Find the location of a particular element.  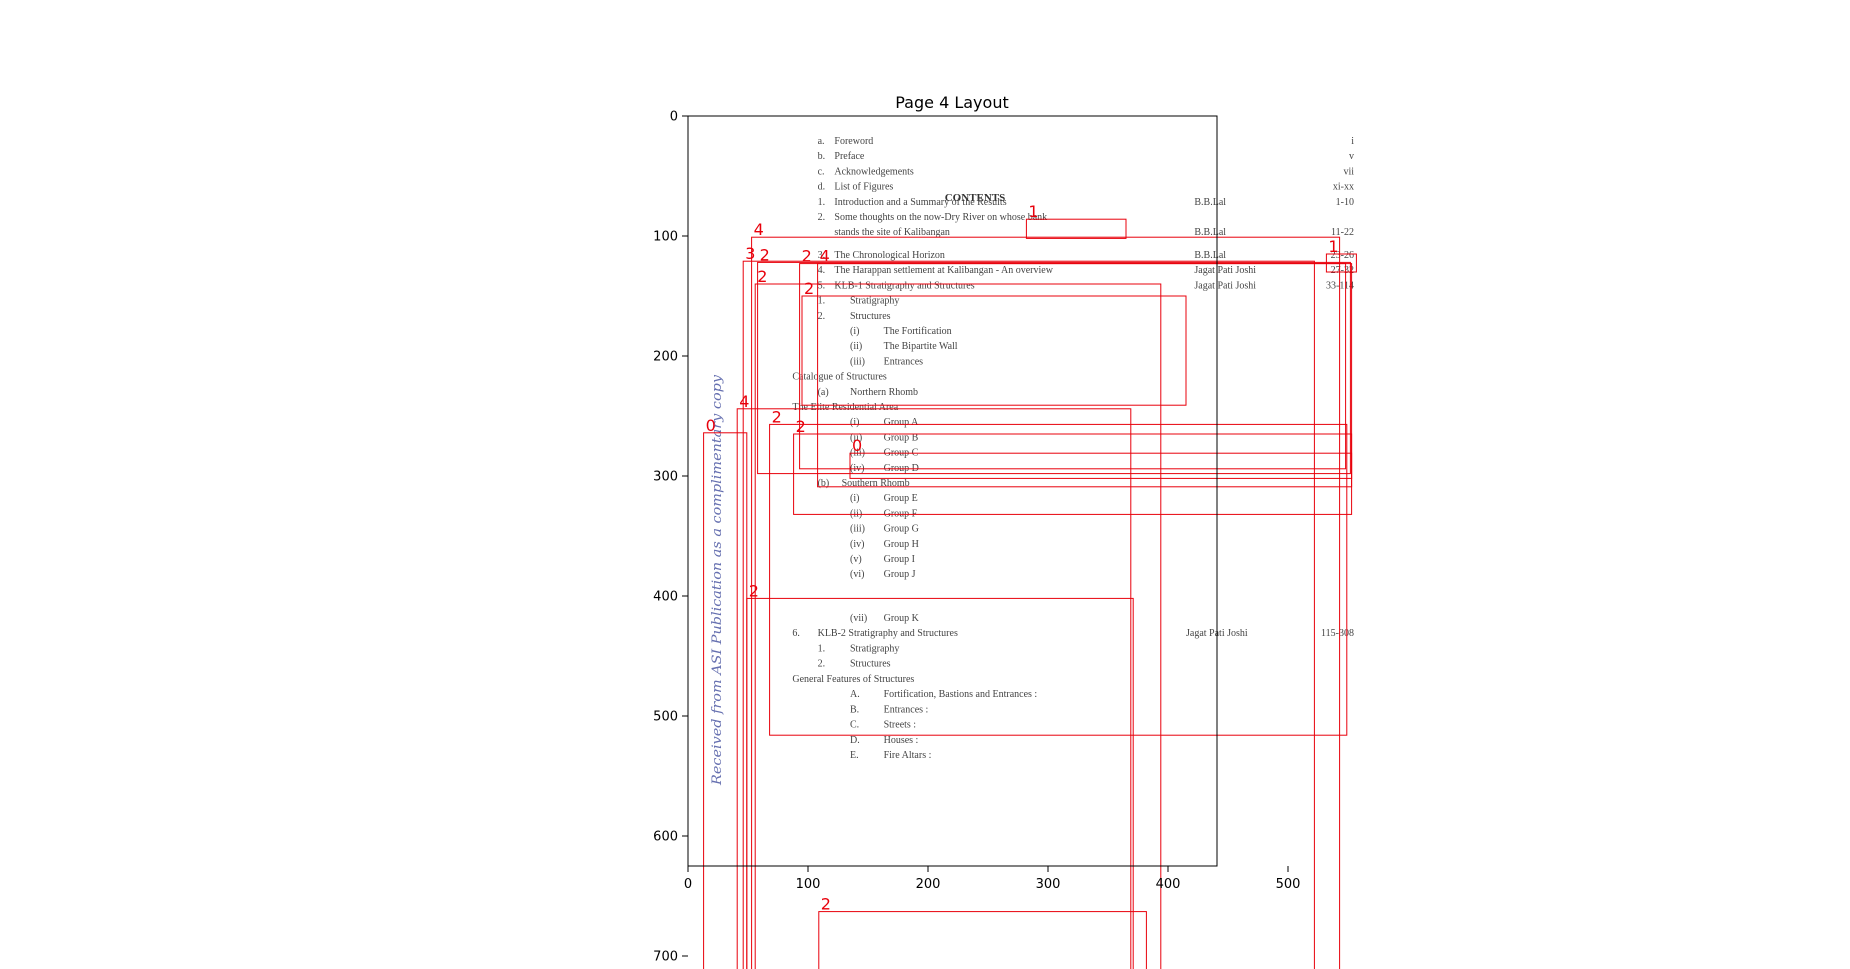

toc-number: (vi) is located at coordinates (857, 574).